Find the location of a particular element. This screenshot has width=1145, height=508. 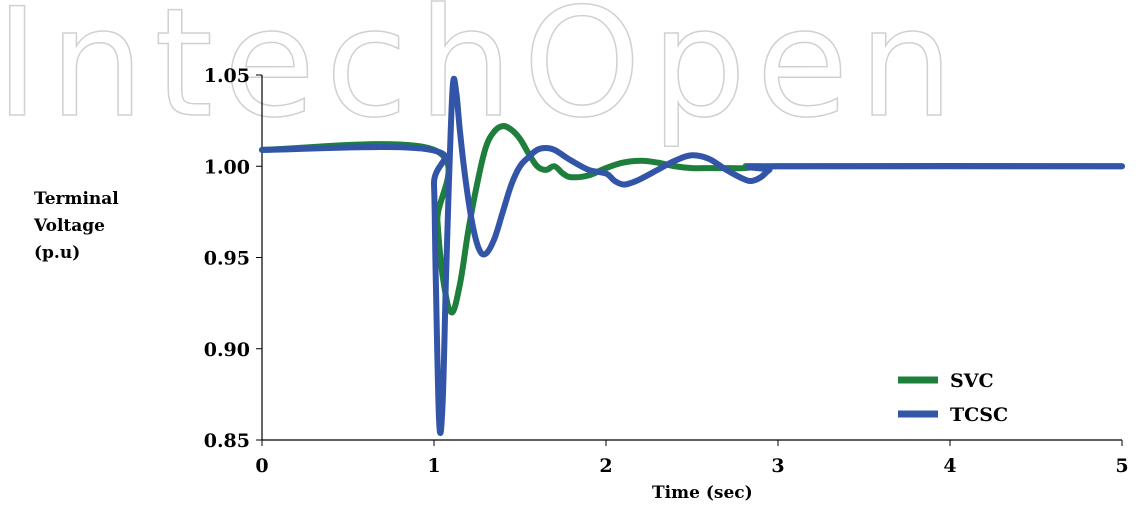

x-ticks: 0 1 2 3 4 5 is located at coordinates (692, 458).